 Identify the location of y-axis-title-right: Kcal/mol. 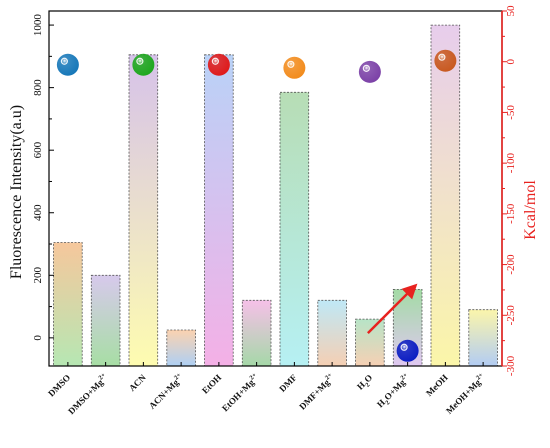
(530, 210).